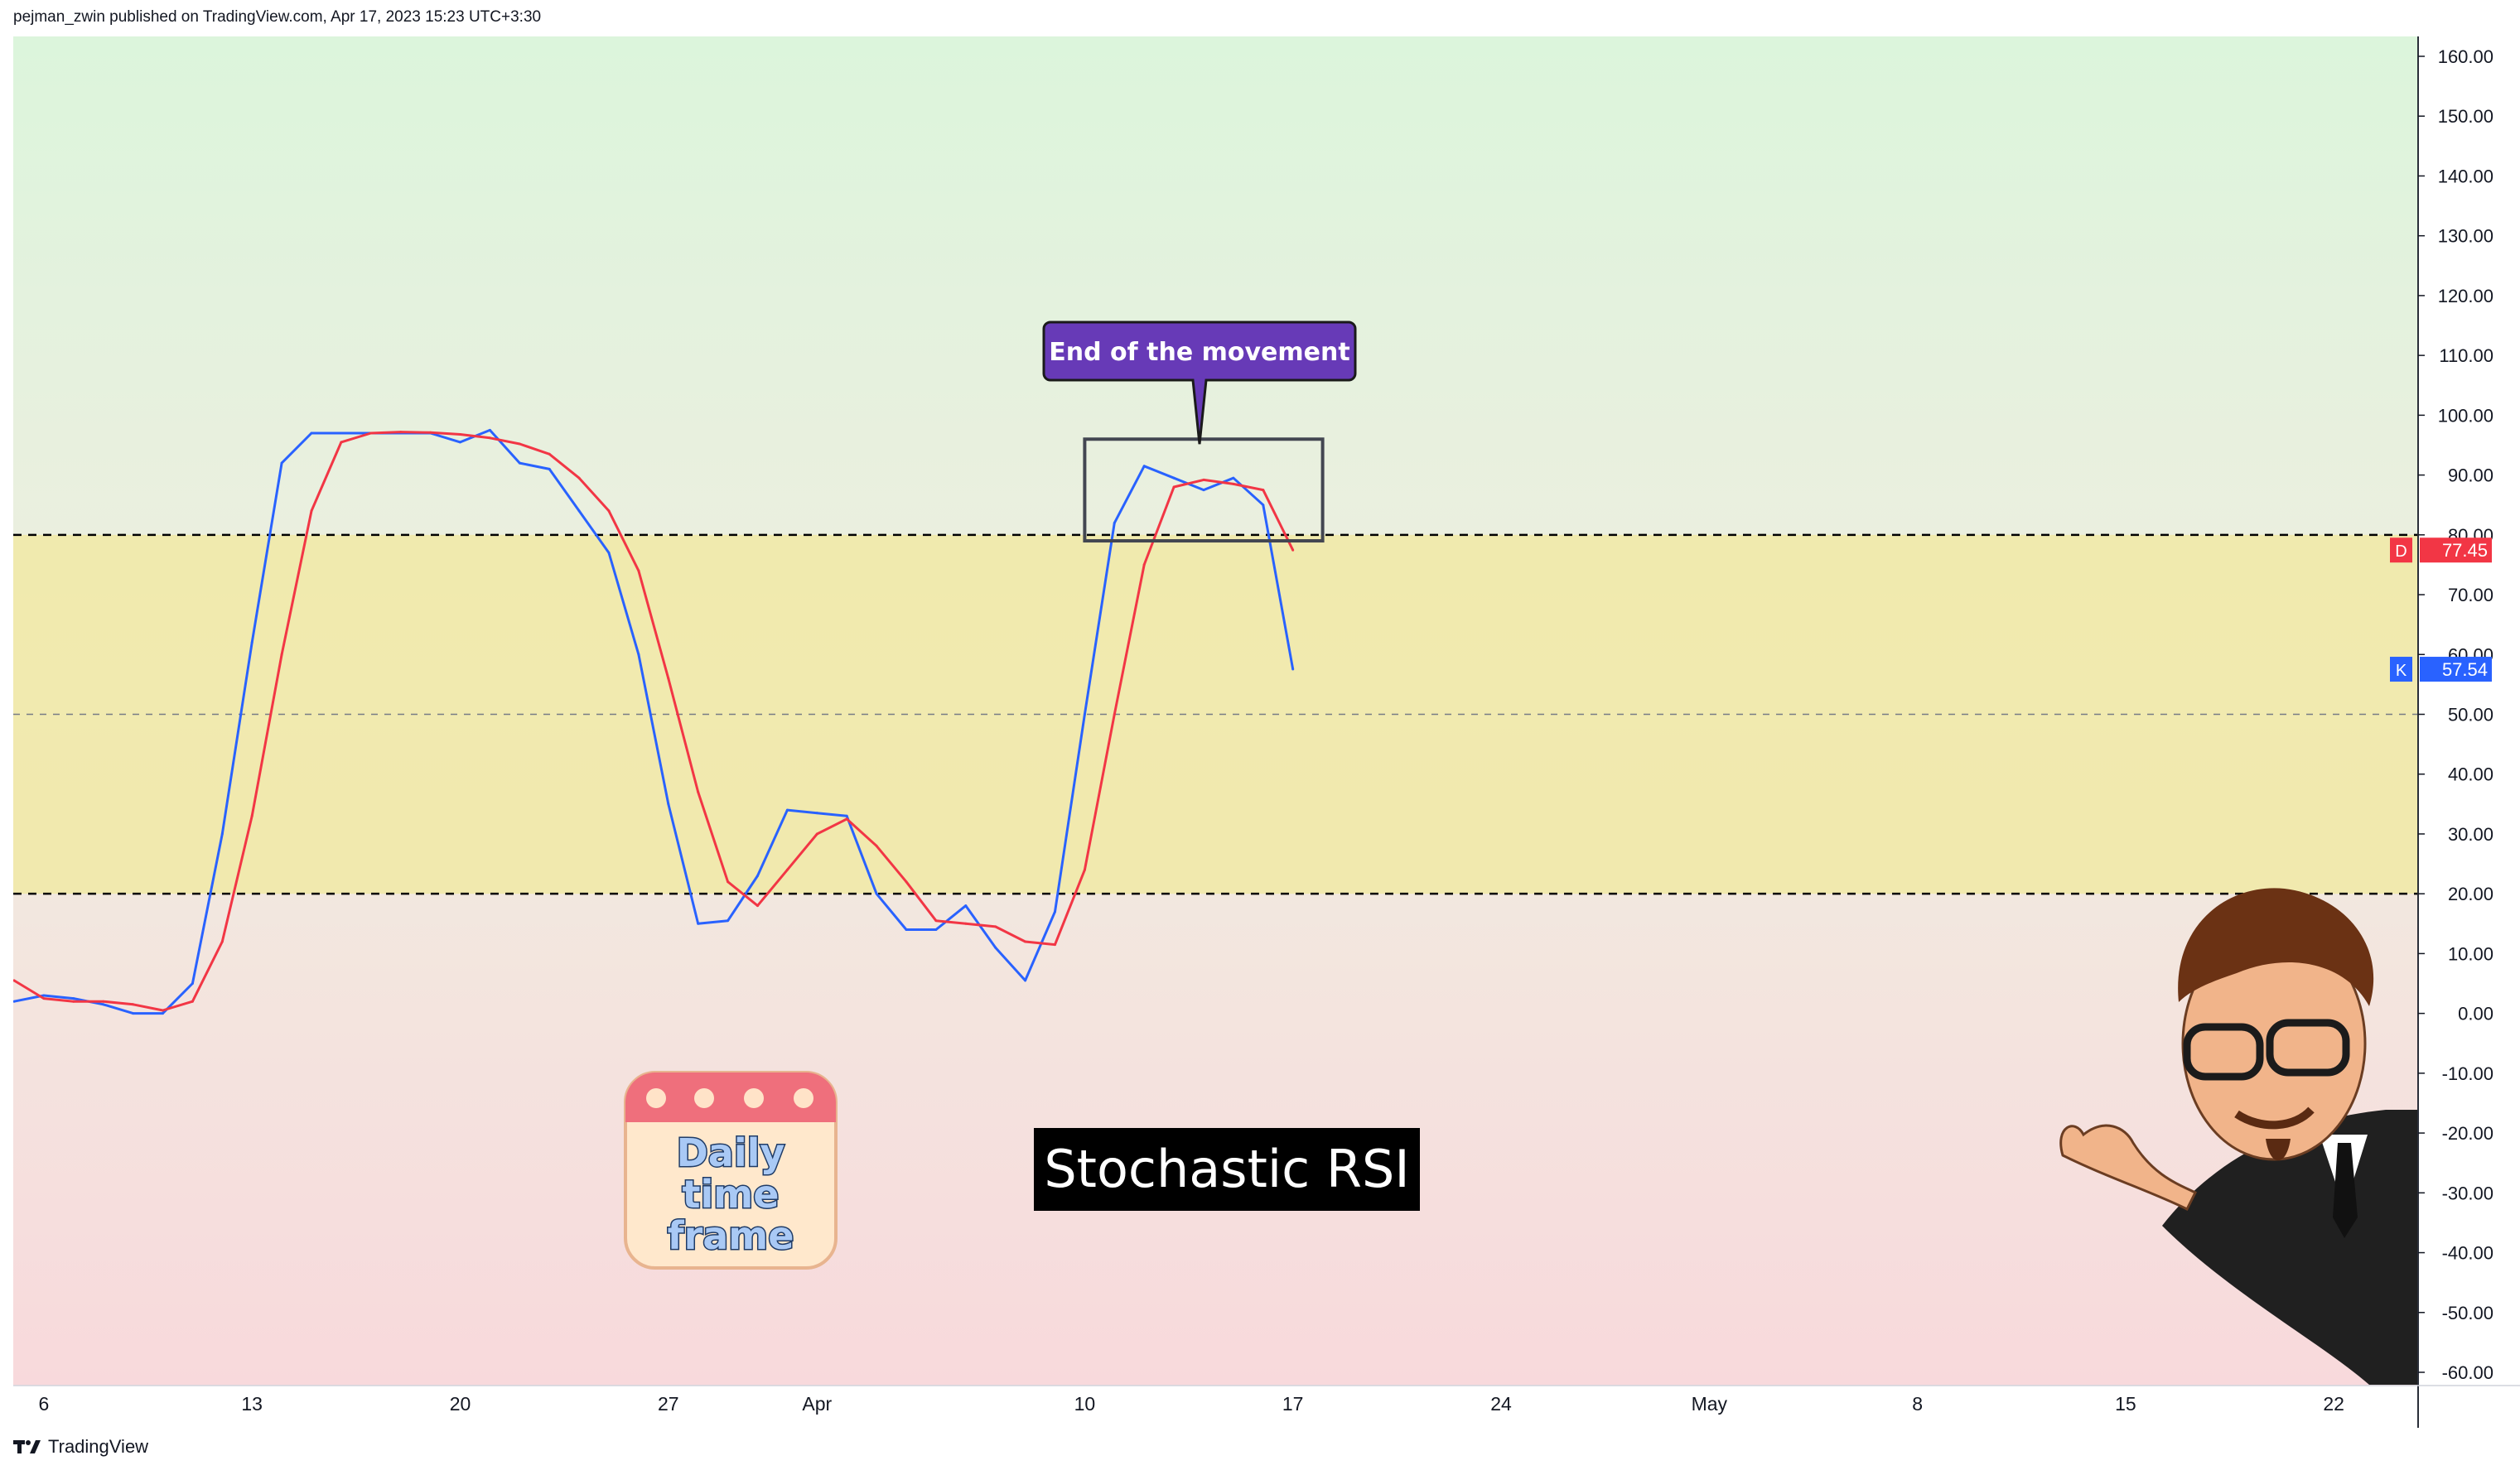 This screenshot has width=2520, height=1475. Describe the element at coordinates (2470, 774) in the screenshot. I see `y-tick-label: 40.00` at that location.